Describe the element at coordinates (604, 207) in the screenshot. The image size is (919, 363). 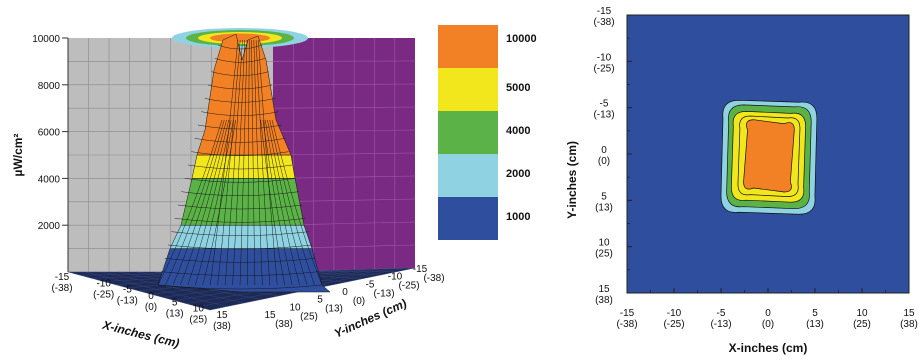
I see `contour-y-tick-unit: (13)` at that location.